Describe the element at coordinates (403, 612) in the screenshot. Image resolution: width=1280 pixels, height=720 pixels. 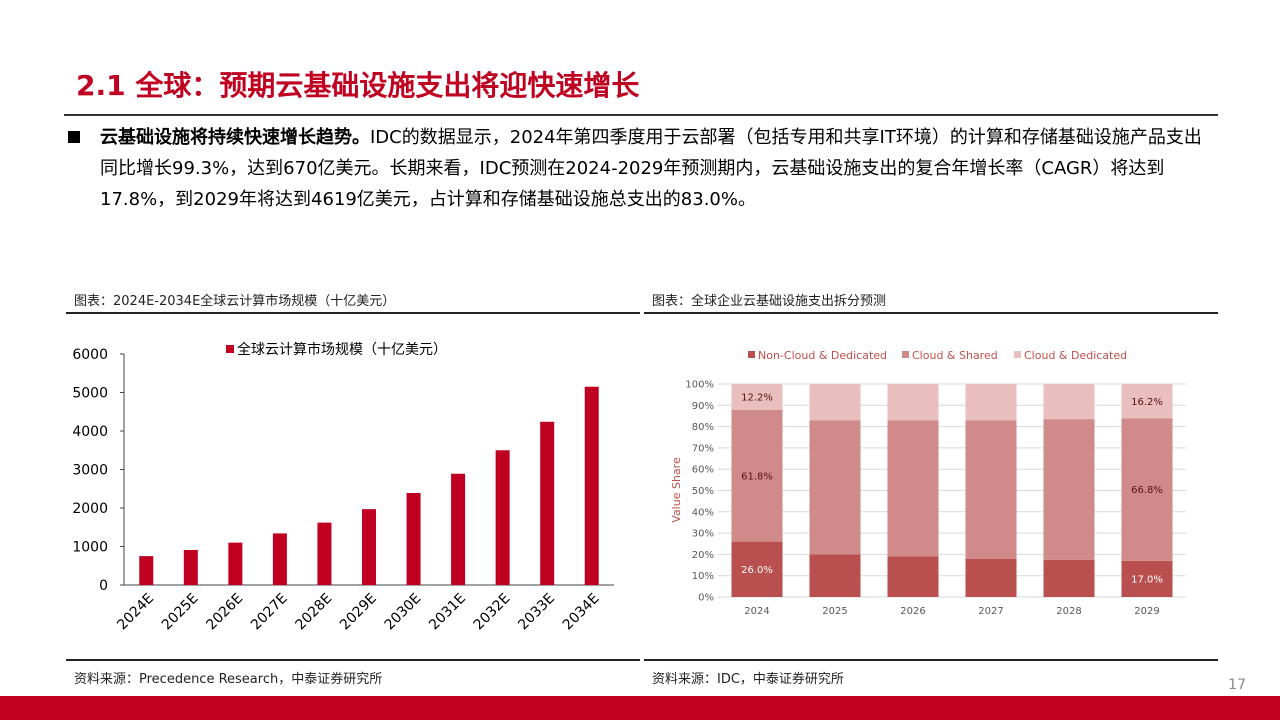
I see `x-tick-label: 2030E` at that location.